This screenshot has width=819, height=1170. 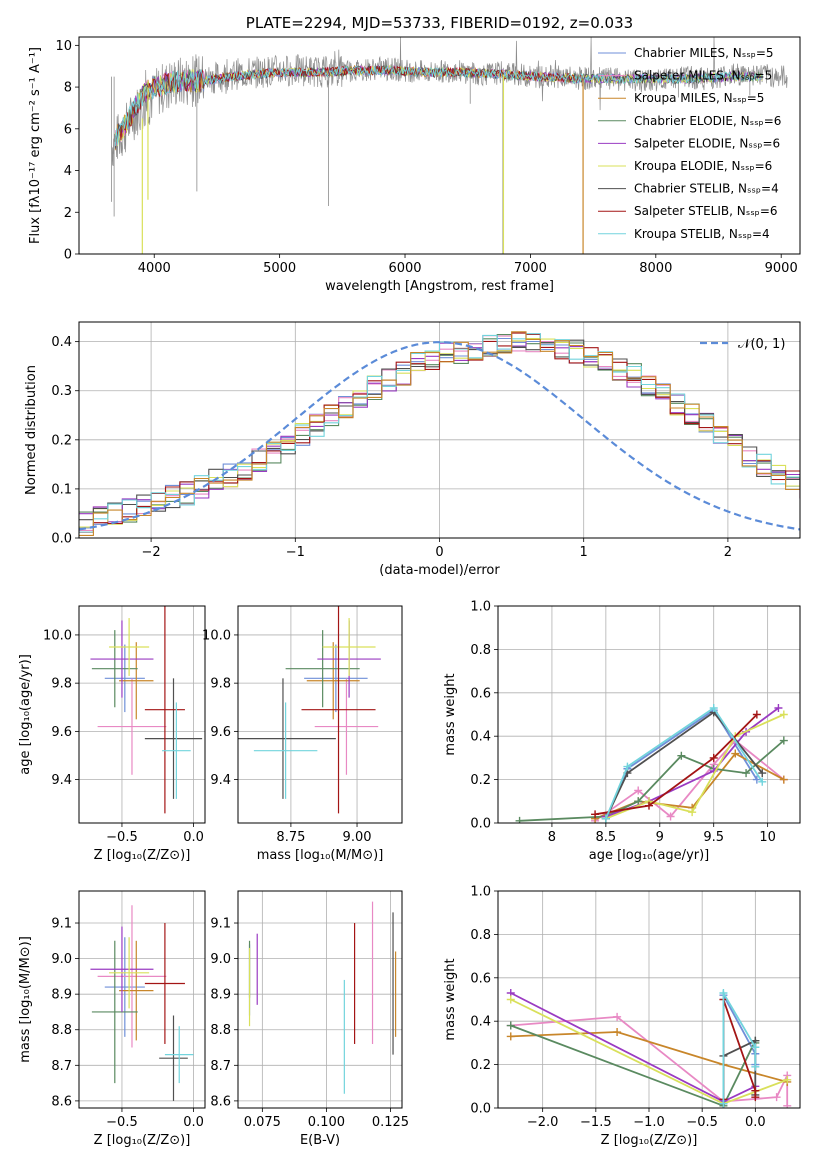 What do you see at coordinates (220, 924) in the screenshot?
I see `y-tick-label: 9.1` at bounding box center [220, 924].